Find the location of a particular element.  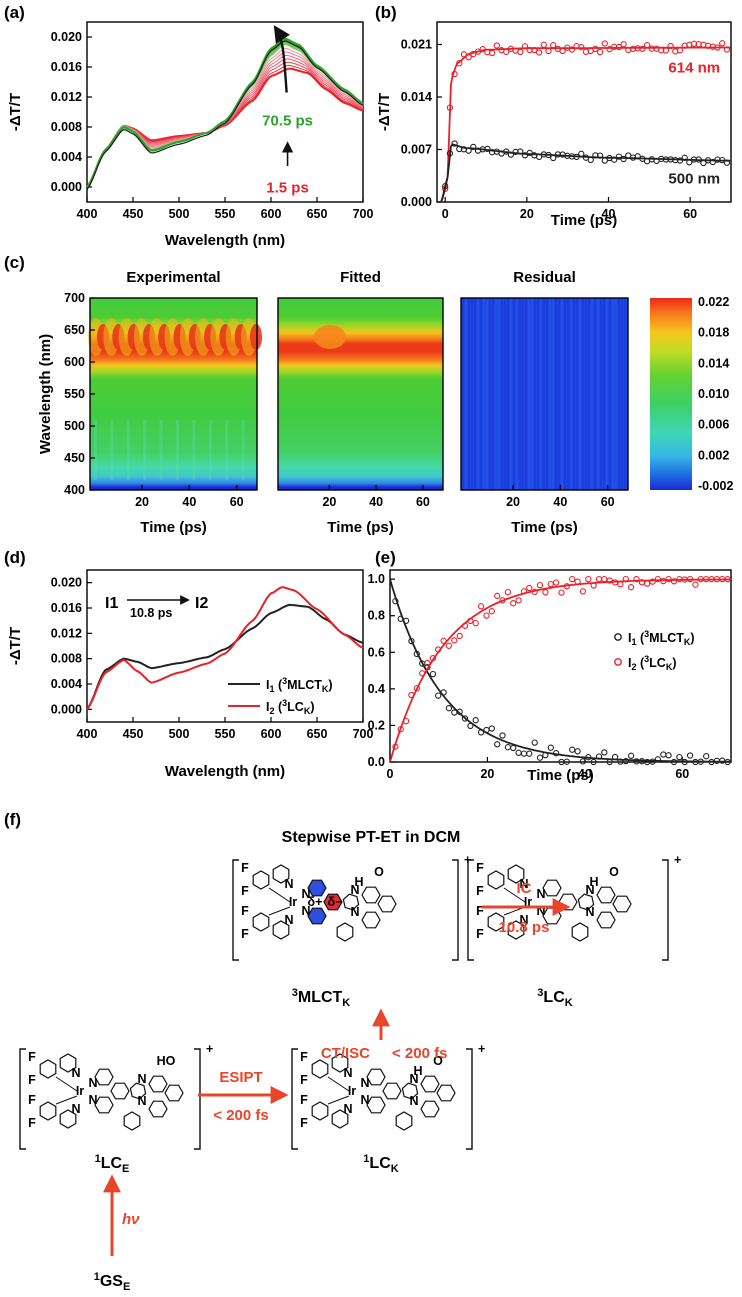

chart-a-xtick-label: 400 is located at coordinates (87, 214).